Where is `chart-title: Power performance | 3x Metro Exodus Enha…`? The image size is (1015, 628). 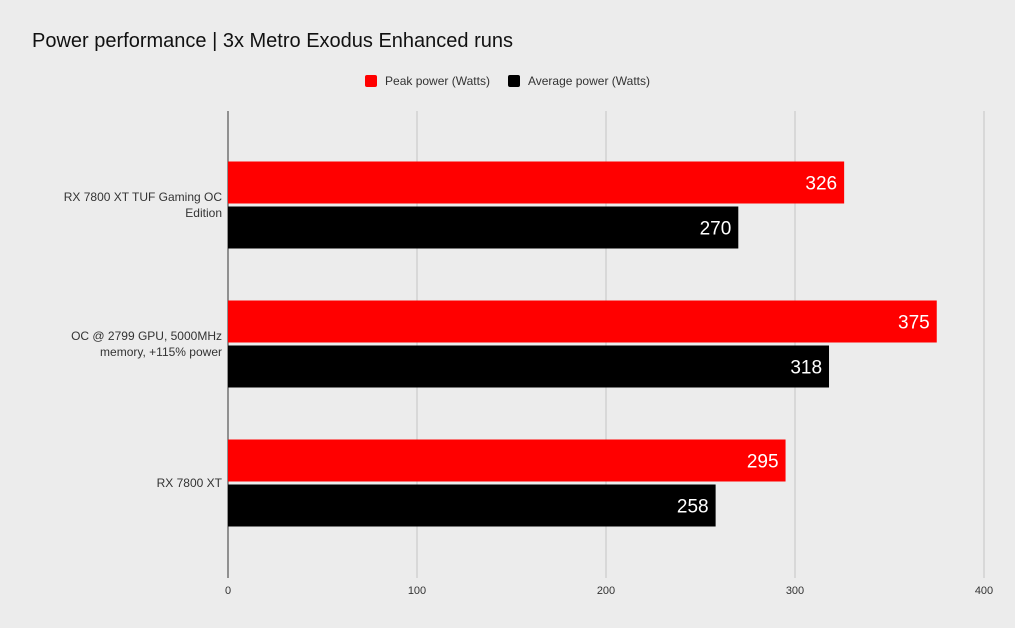 chart-title: Power performance | 3x Metro Exodus Enha… is located at coordinates (272, 41).